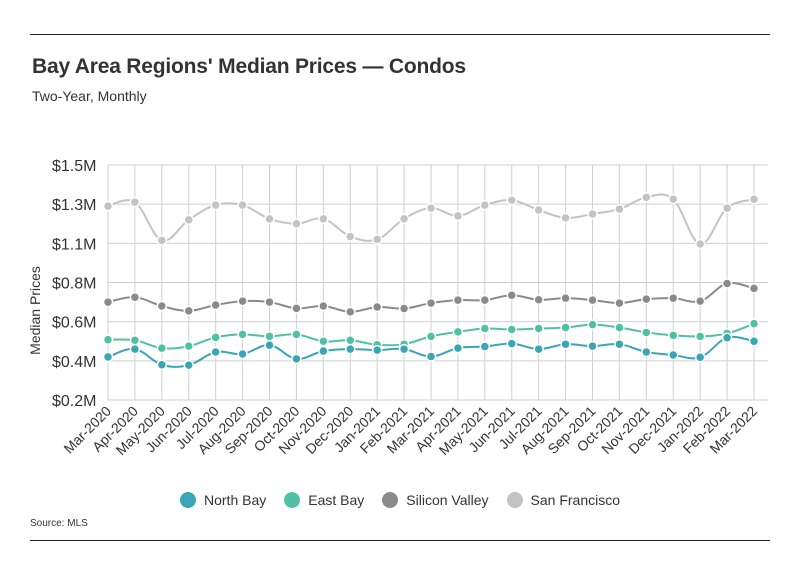 This screenshot has width=800, height=575. I want to click on y-tick-label: $0.4M, so click(74, 362).